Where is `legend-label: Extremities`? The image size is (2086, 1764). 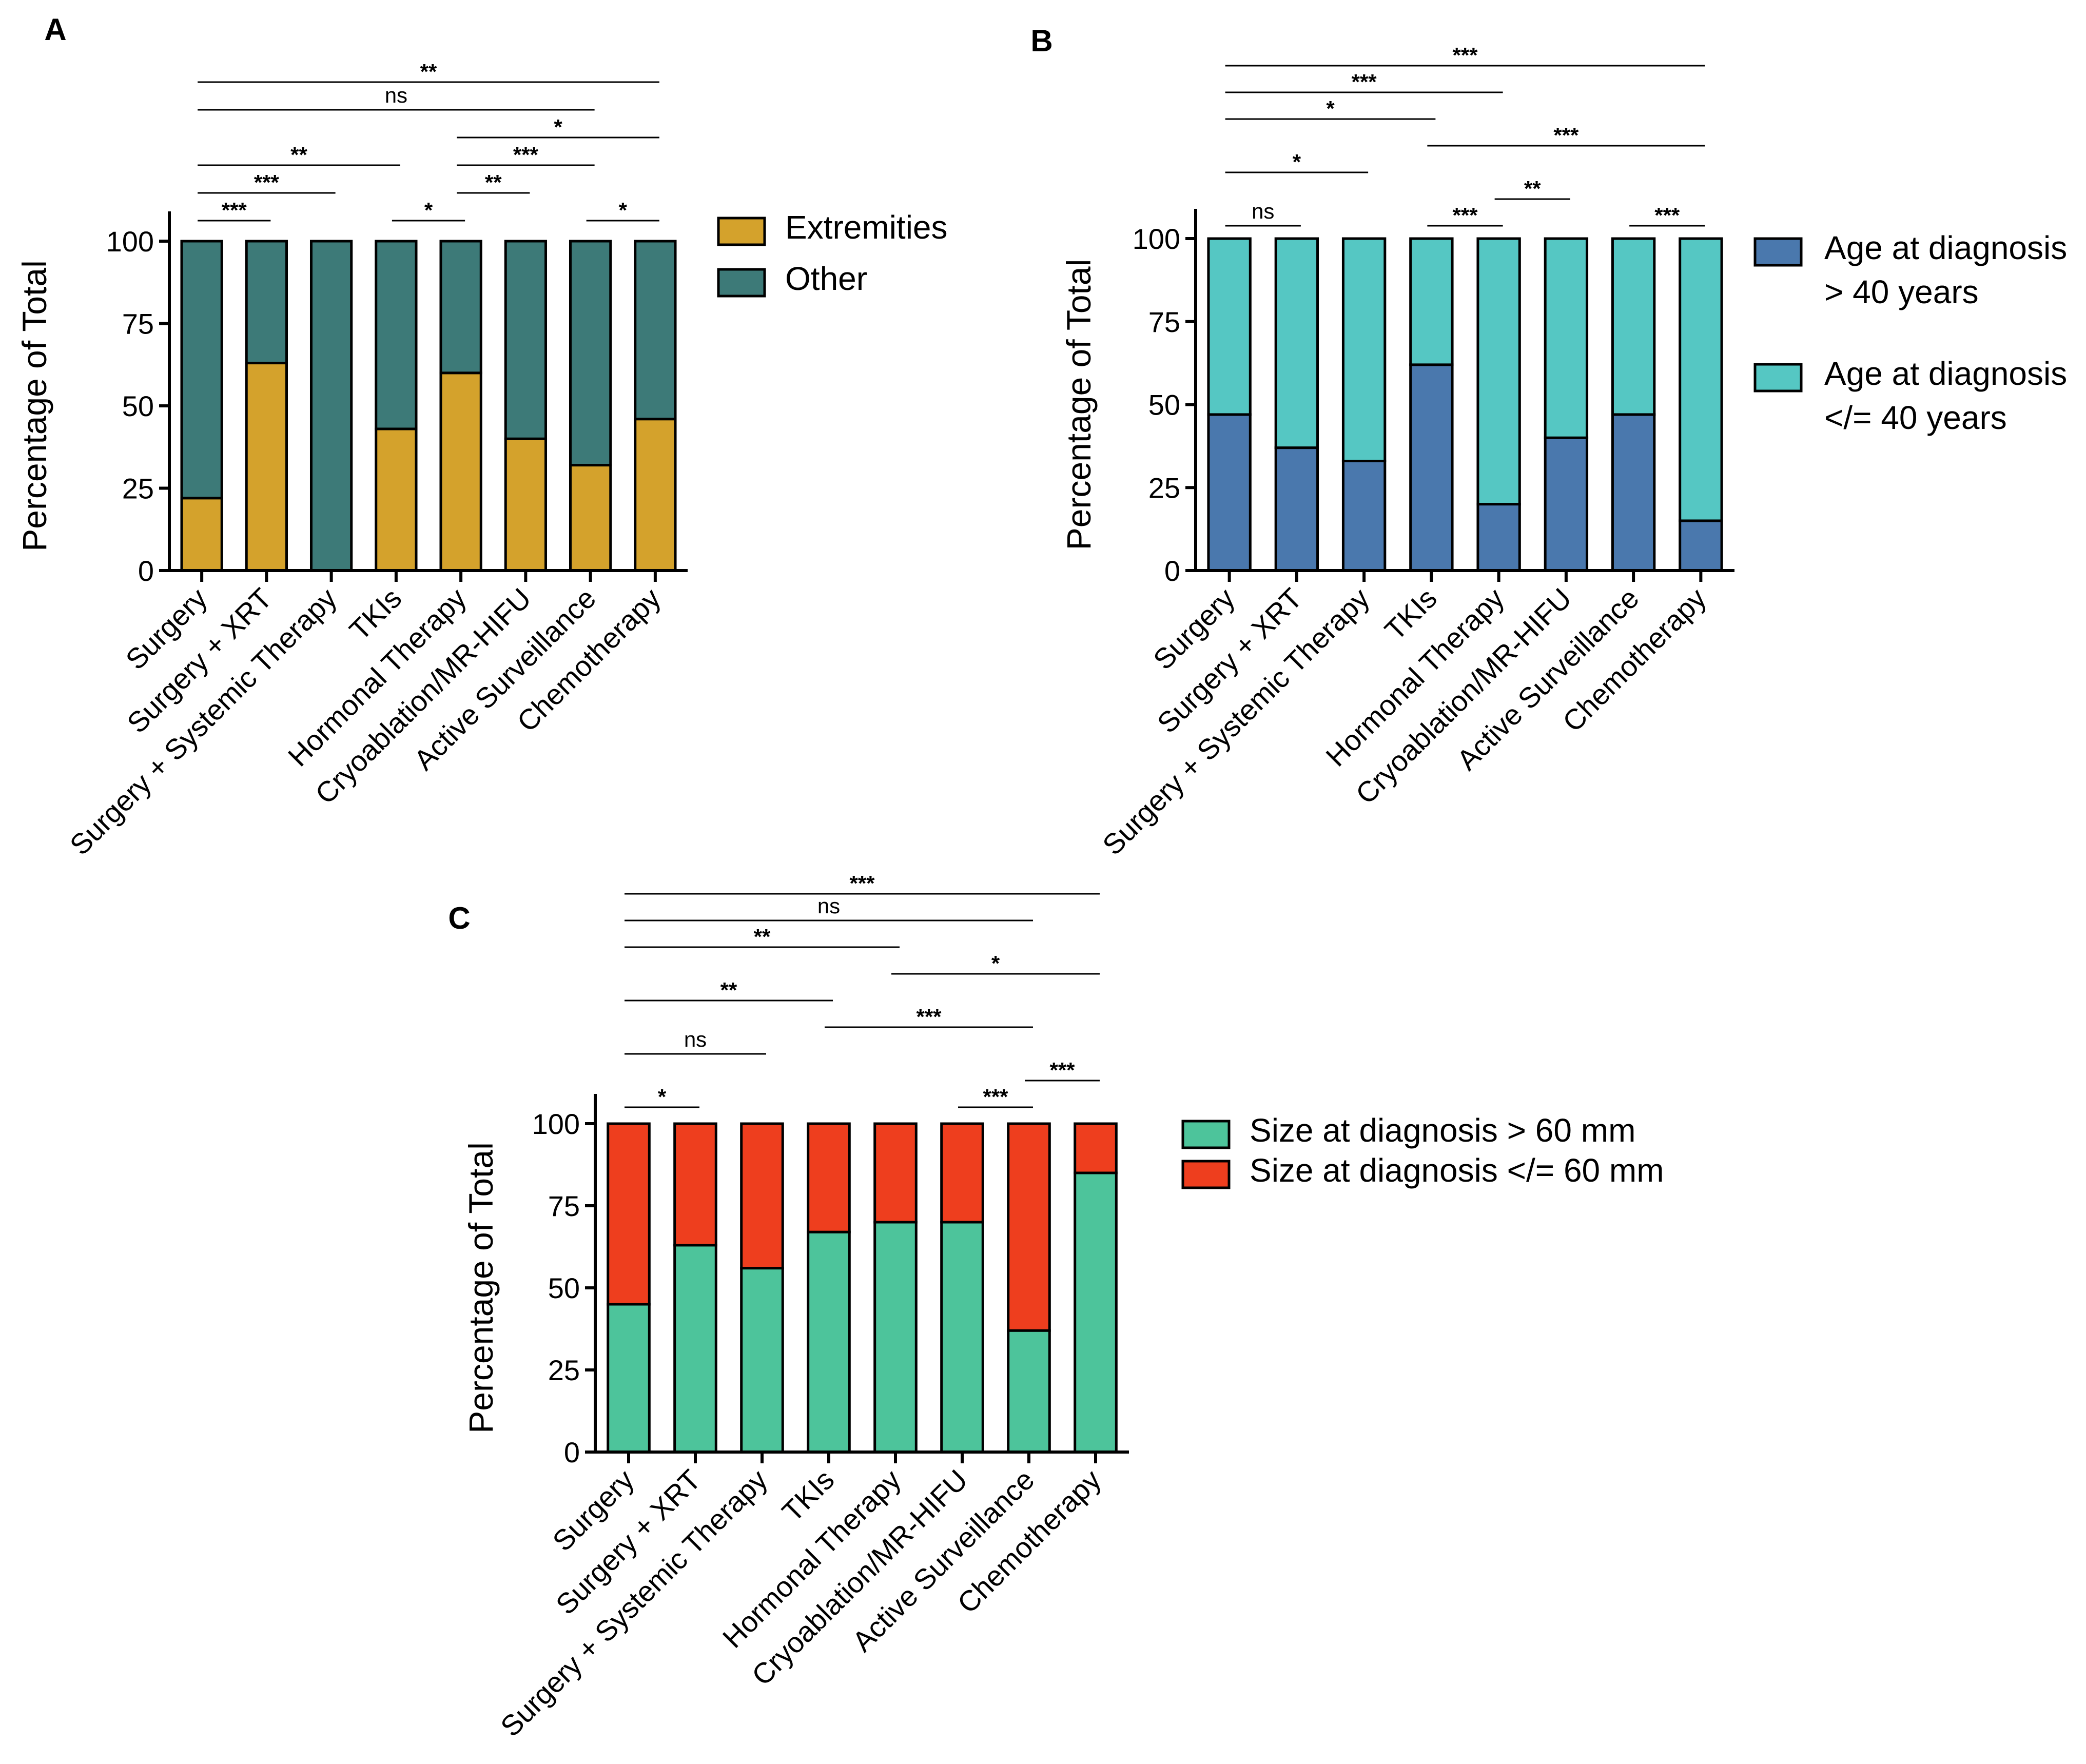 legend-label: Extremities is located at coordinates (866, 227).